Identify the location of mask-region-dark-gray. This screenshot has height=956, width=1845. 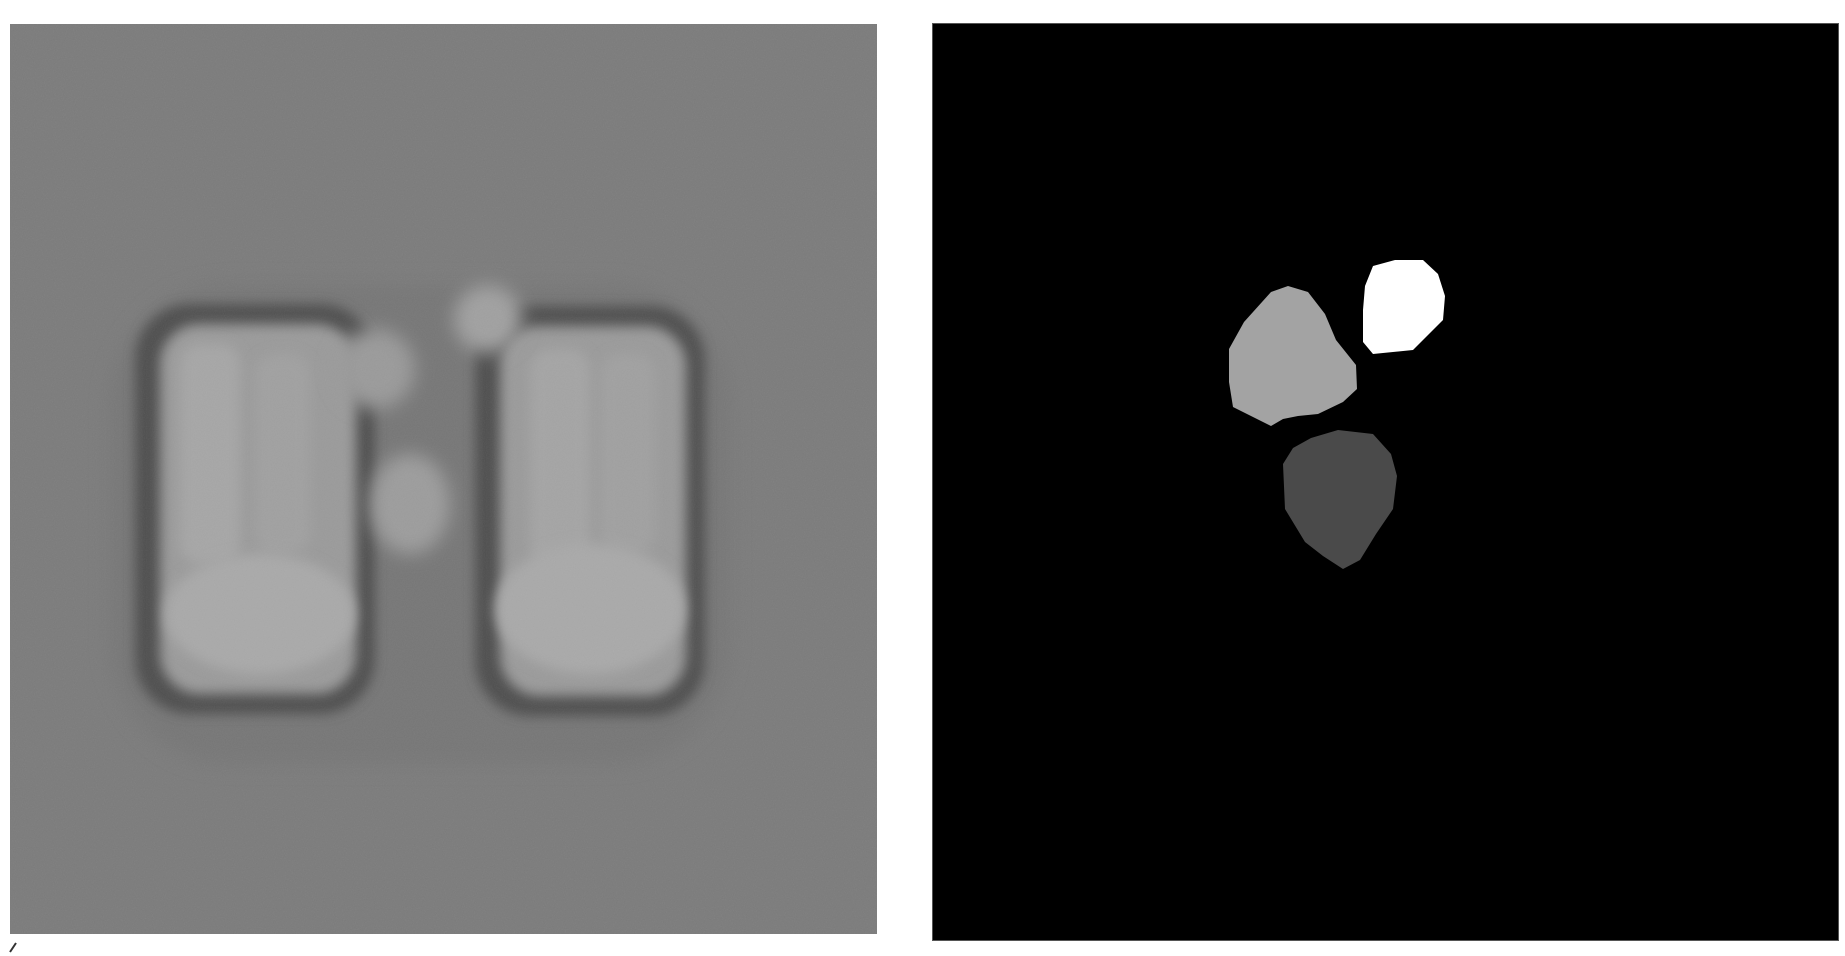
(1340, 499).